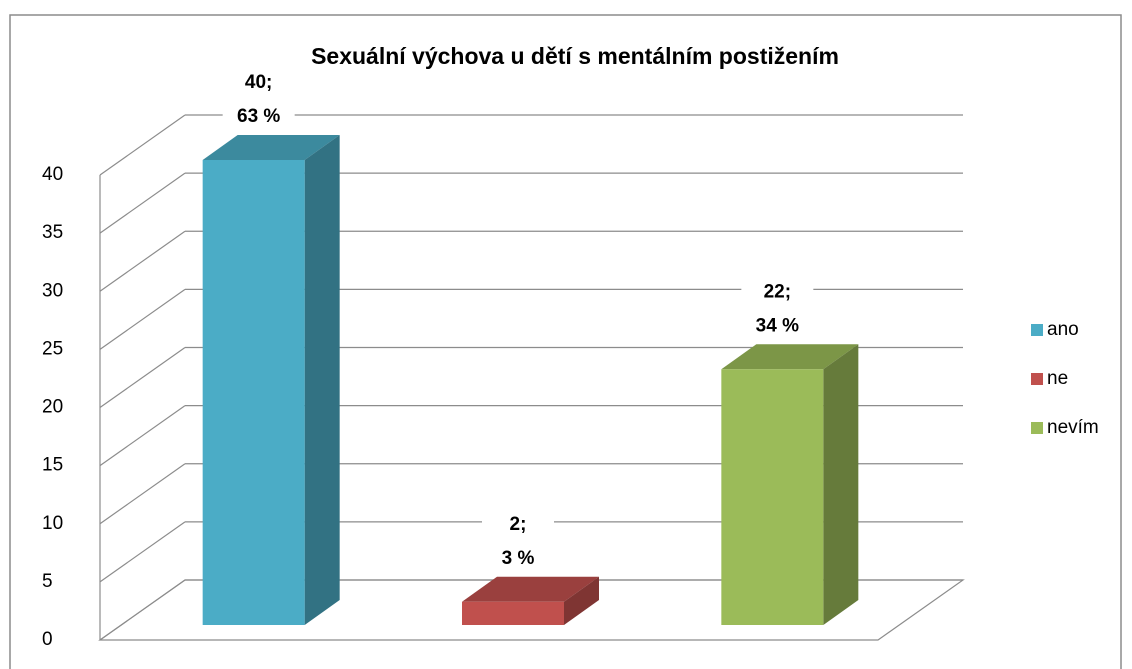 This screenshot has width=1132, height=669. Describe the element at coordinates (518, 558) in the screenshot. I see `data-label: 3 %` at that location.